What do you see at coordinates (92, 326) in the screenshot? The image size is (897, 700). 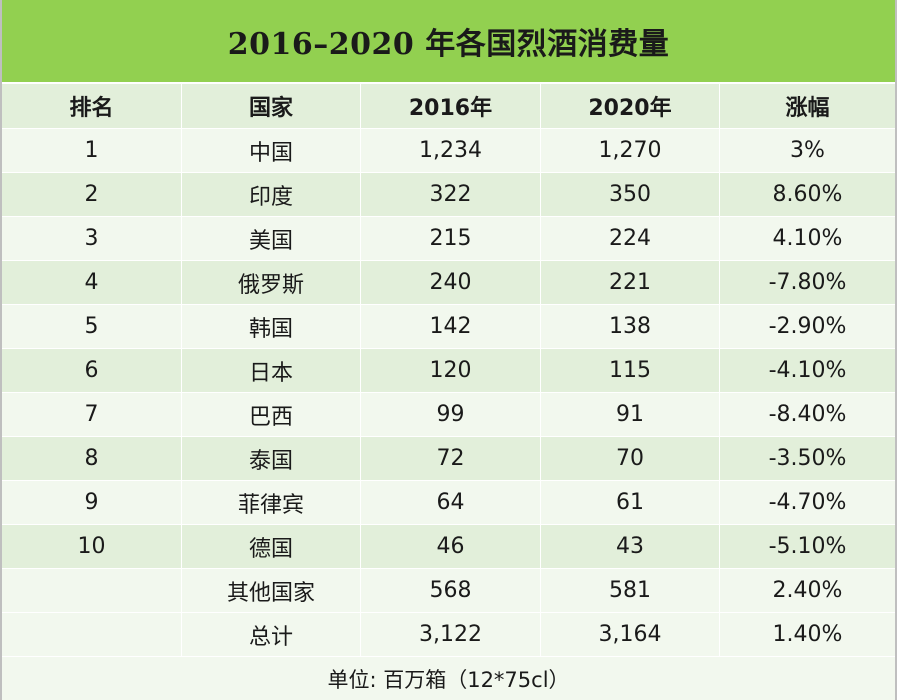 I see `rank-cell: 5` at bounding box center [92, 326].